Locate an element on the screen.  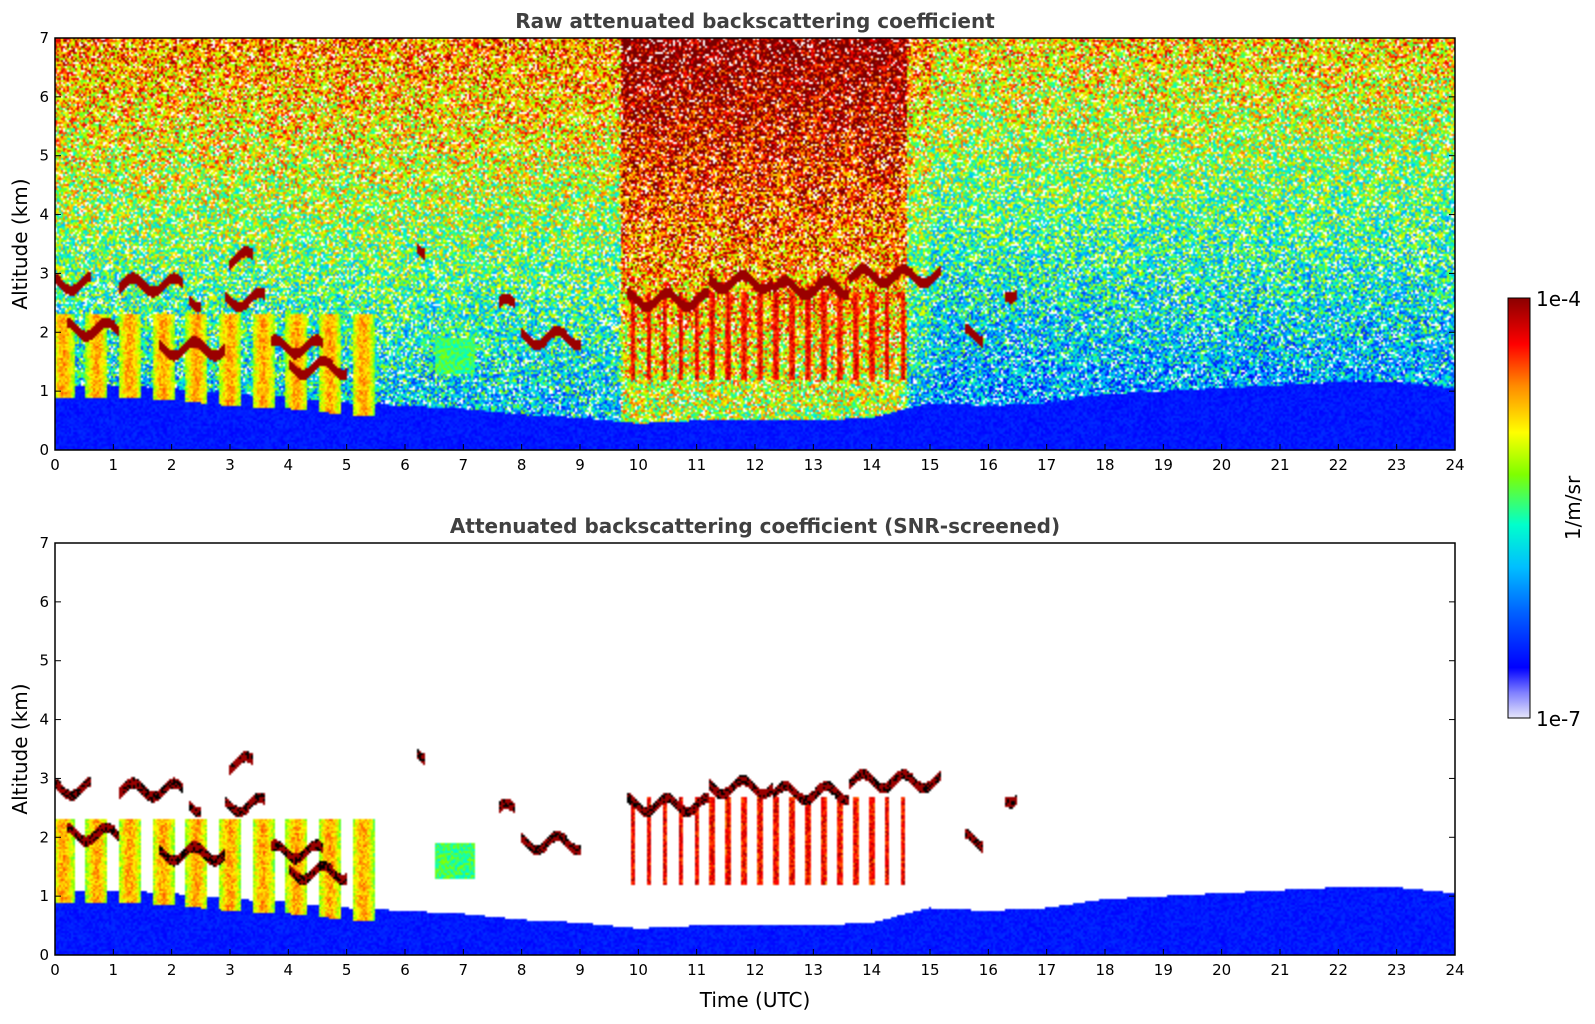
colorbar-max-label: 1e-4 is located at coordinates (1558, 299).